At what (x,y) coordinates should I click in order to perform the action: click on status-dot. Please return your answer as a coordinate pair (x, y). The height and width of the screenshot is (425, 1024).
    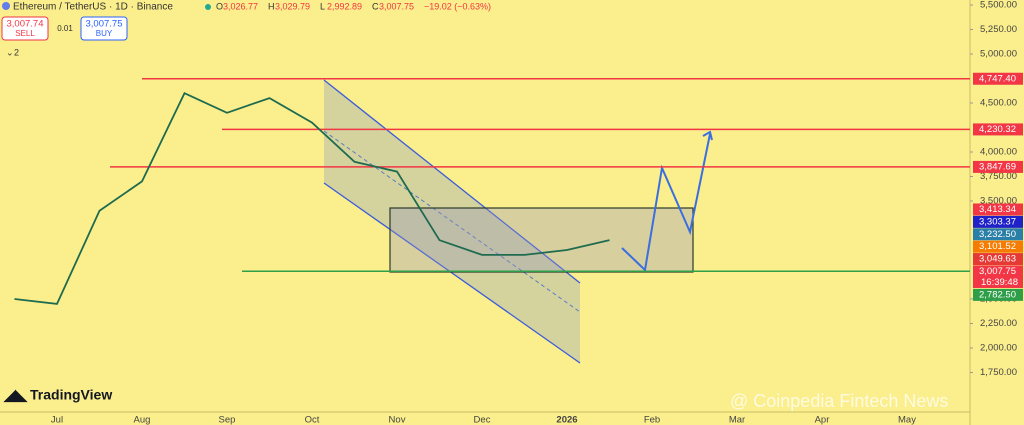
    Looking at the image, I should click on (208, 7).